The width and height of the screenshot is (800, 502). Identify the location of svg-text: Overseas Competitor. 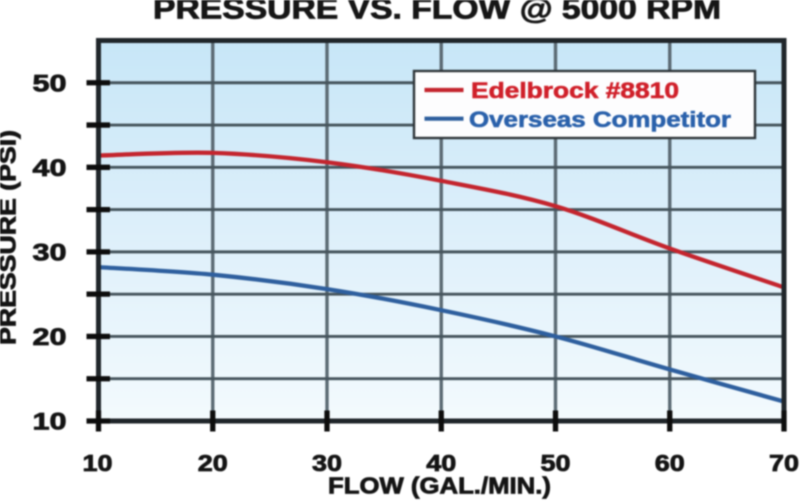
(600, 119).